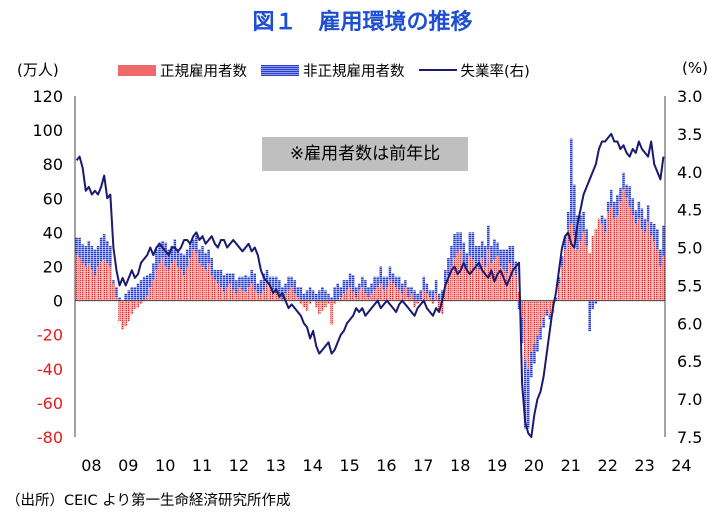 The width and height of the screenshot is (725, 517). I want to click on left-tick-label: 20, so click(53, 267).